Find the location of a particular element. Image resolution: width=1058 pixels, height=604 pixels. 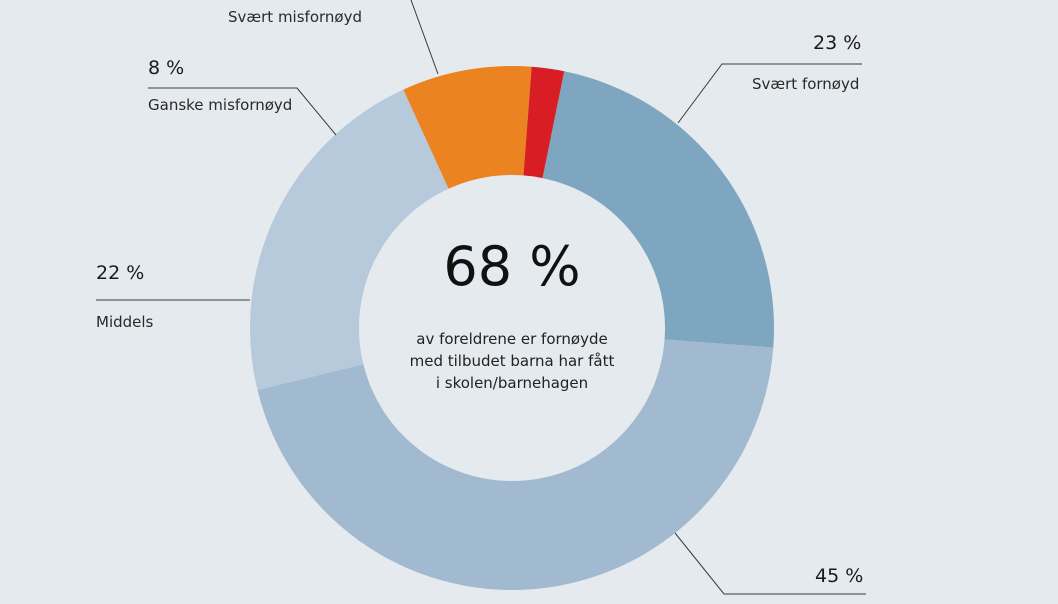

center-value: 68 % is located at coordinates (512, 266).